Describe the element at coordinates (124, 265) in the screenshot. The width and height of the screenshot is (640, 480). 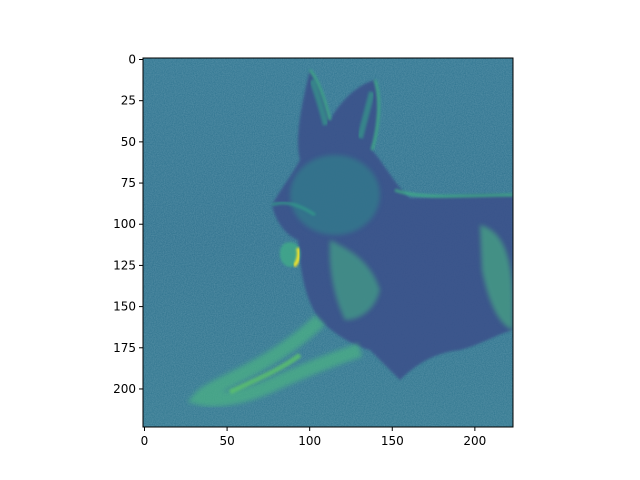
I see `y-tick-label: 125` at that location.